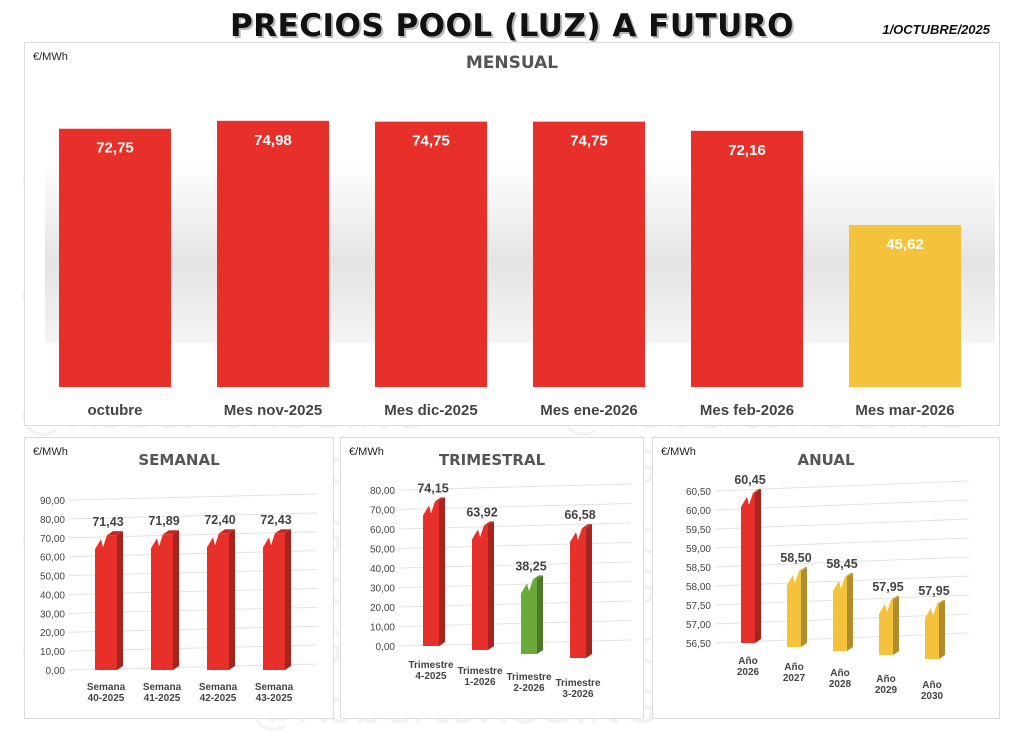  What do you see at coordinates (747, 410) in the screenshot?
I see `x-tick-label: Mes feb-2026` at bounding box center [747, 410].